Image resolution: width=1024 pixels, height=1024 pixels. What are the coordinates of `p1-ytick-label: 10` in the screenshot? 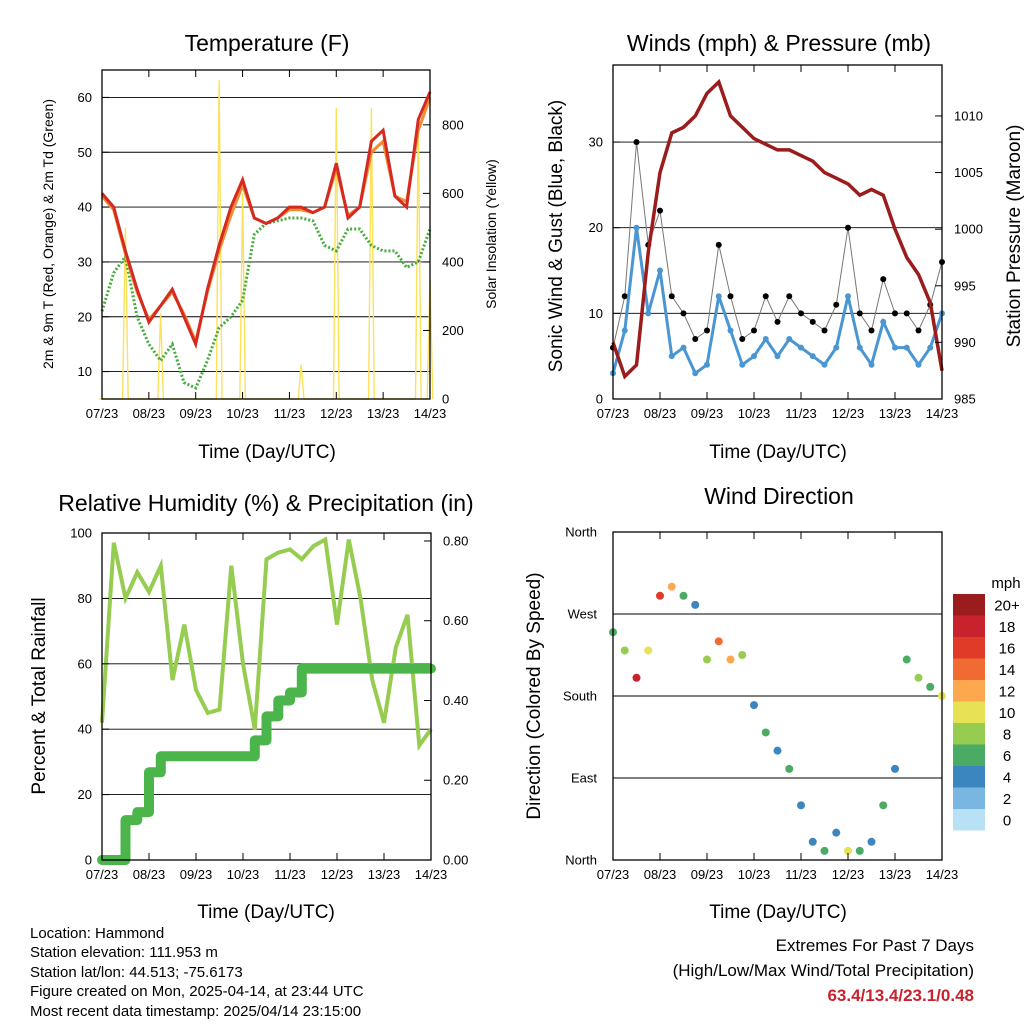 It's located at (85, 371).